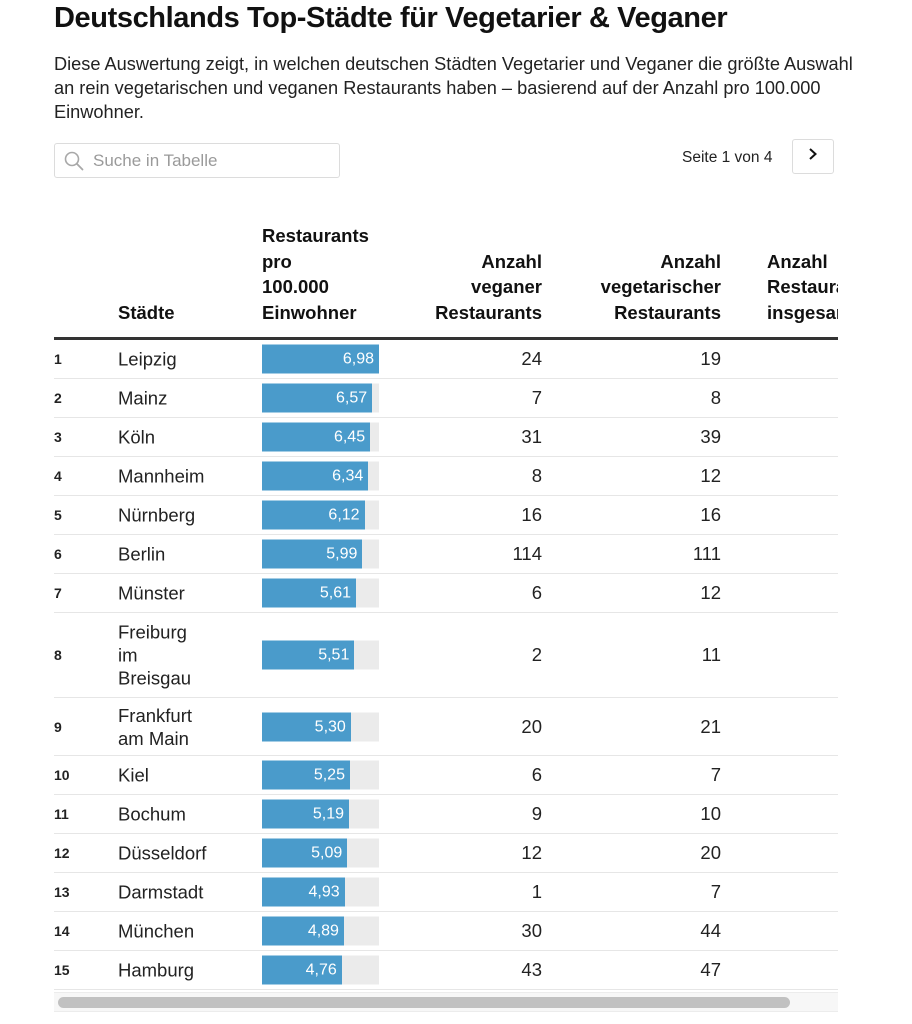 The width and height of the screenshot is (912, 1024). I want to click on ratio-value: 6,57, so click(351, 398).